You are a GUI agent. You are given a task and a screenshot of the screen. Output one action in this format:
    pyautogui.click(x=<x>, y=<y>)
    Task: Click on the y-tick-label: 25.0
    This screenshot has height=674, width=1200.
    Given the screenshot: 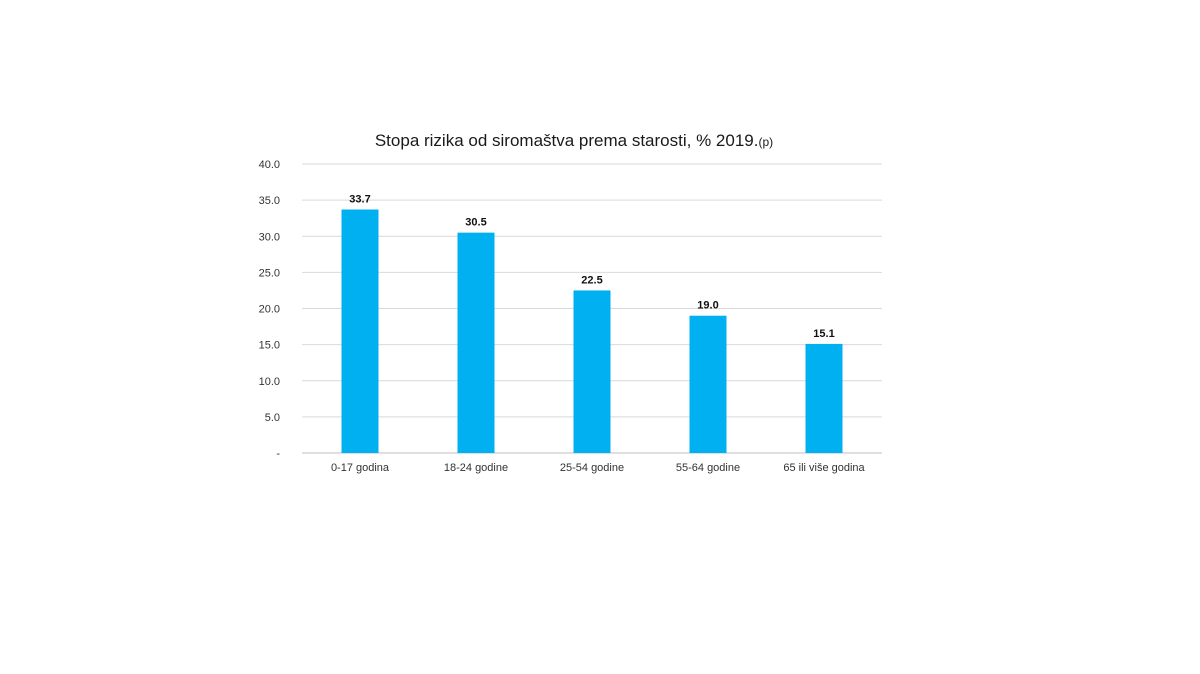 What is the action you would take?
    pyautogui.click(x=269, y=273)
    